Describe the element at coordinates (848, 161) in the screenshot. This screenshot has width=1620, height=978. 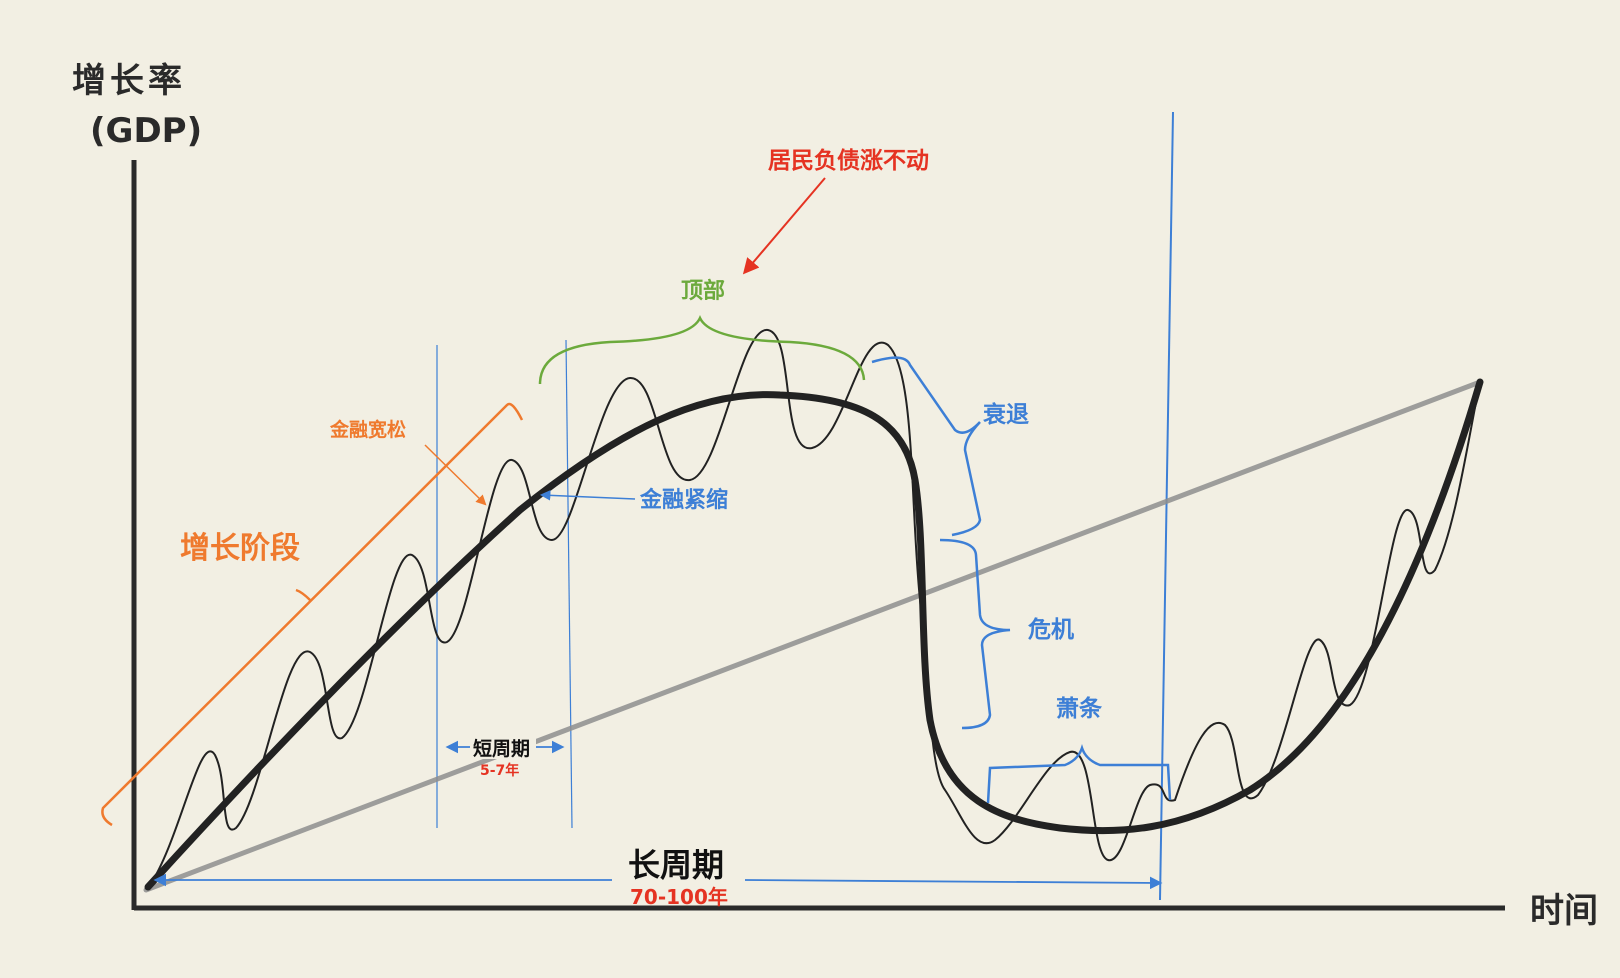
I see `resident-debt-label: 居民负债涨不动` at that location.